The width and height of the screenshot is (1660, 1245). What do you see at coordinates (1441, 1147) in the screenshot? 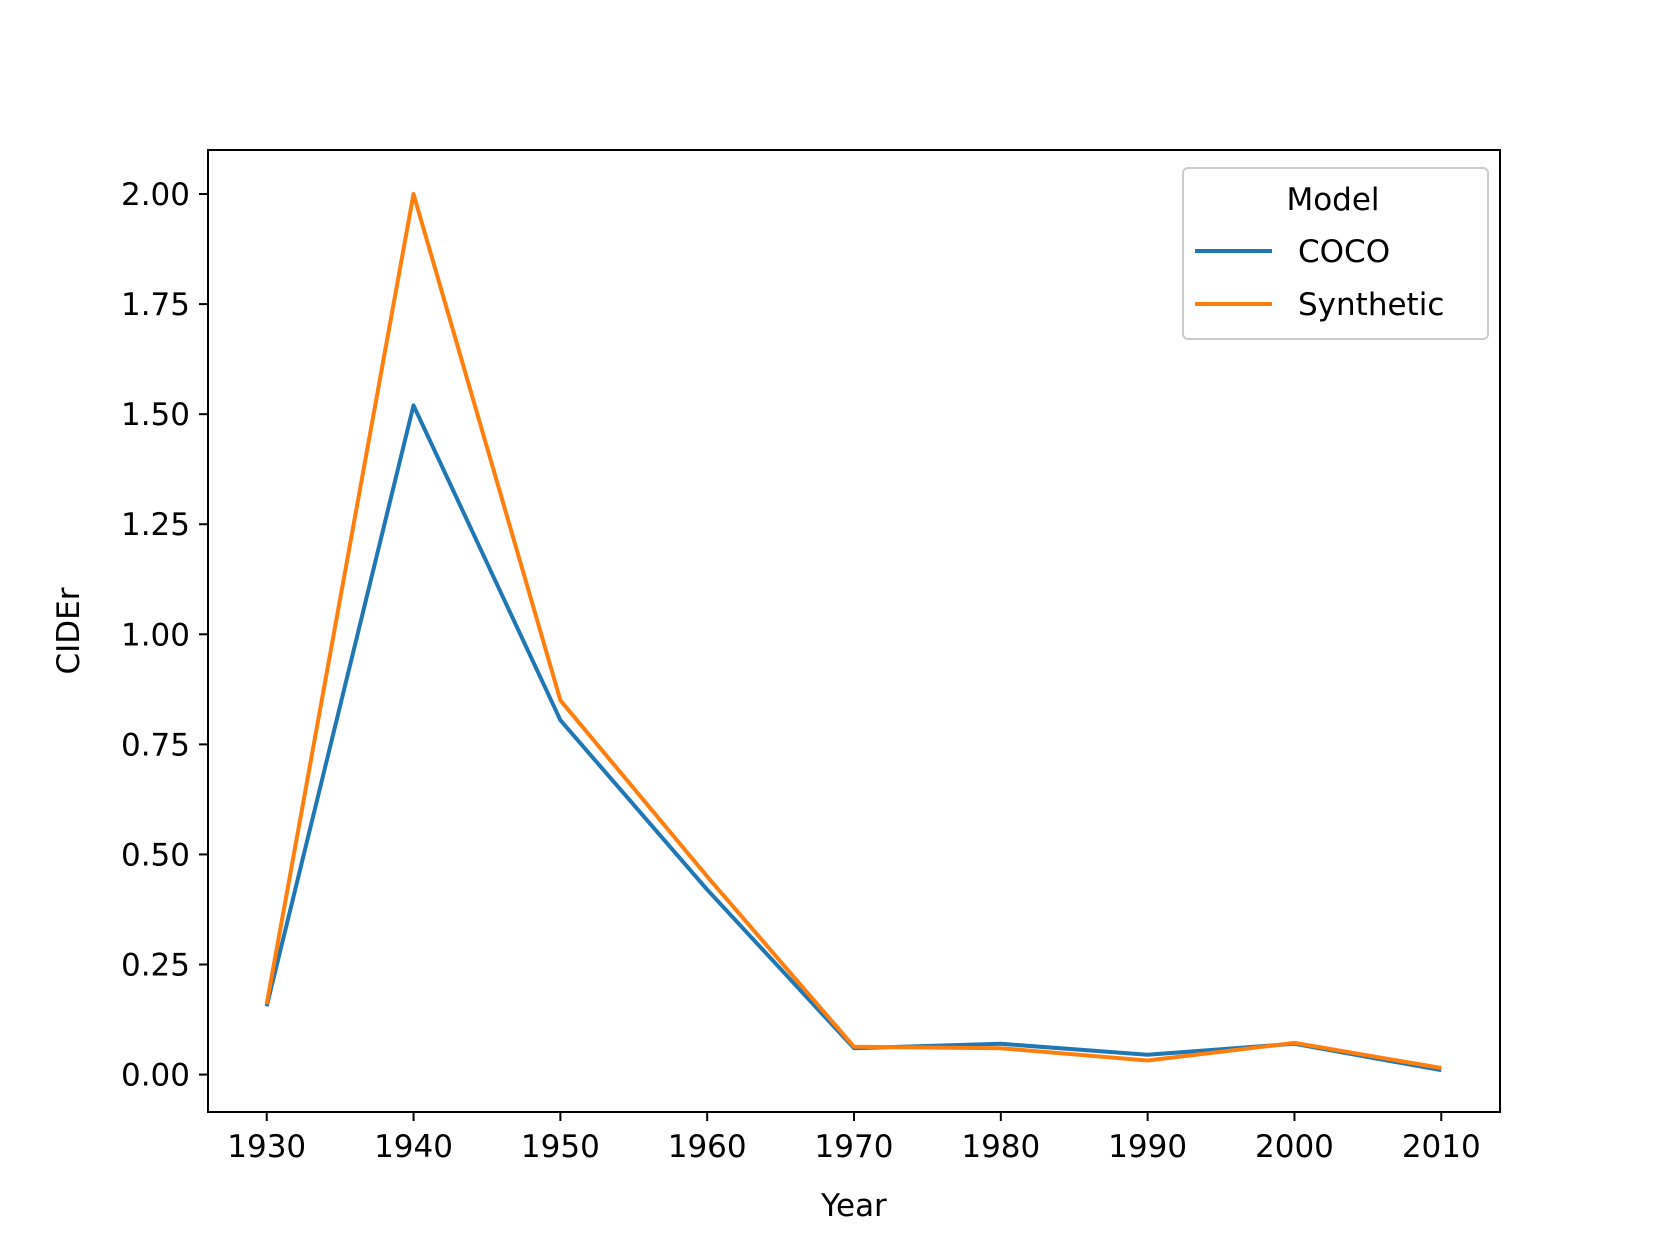
I see `x-tick-label: 2010` at bounding box center [1441, 1147].